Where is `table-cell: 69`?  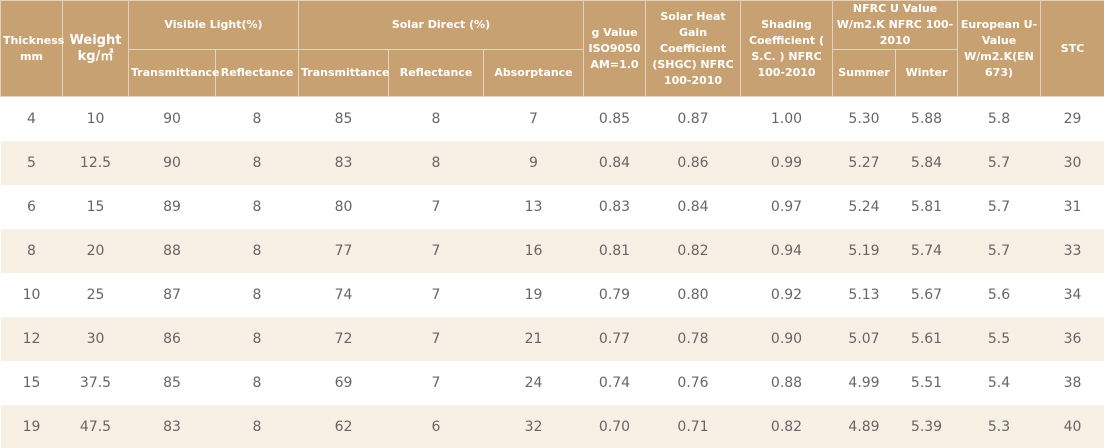 table-cell: 69 is located at coordinates (343, 383).